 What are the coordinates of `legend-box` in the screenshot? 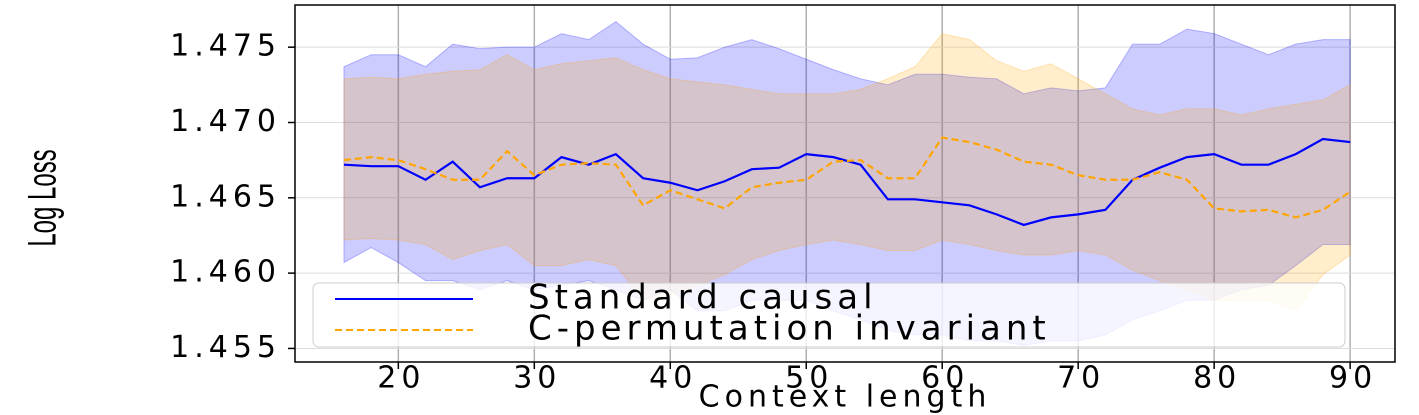 It's located at (829, 315).